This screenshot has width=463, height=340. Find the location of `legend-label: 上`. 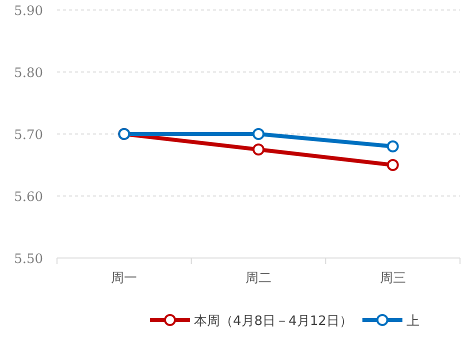

legend-label: 上 is located at coordinates (413, 321).